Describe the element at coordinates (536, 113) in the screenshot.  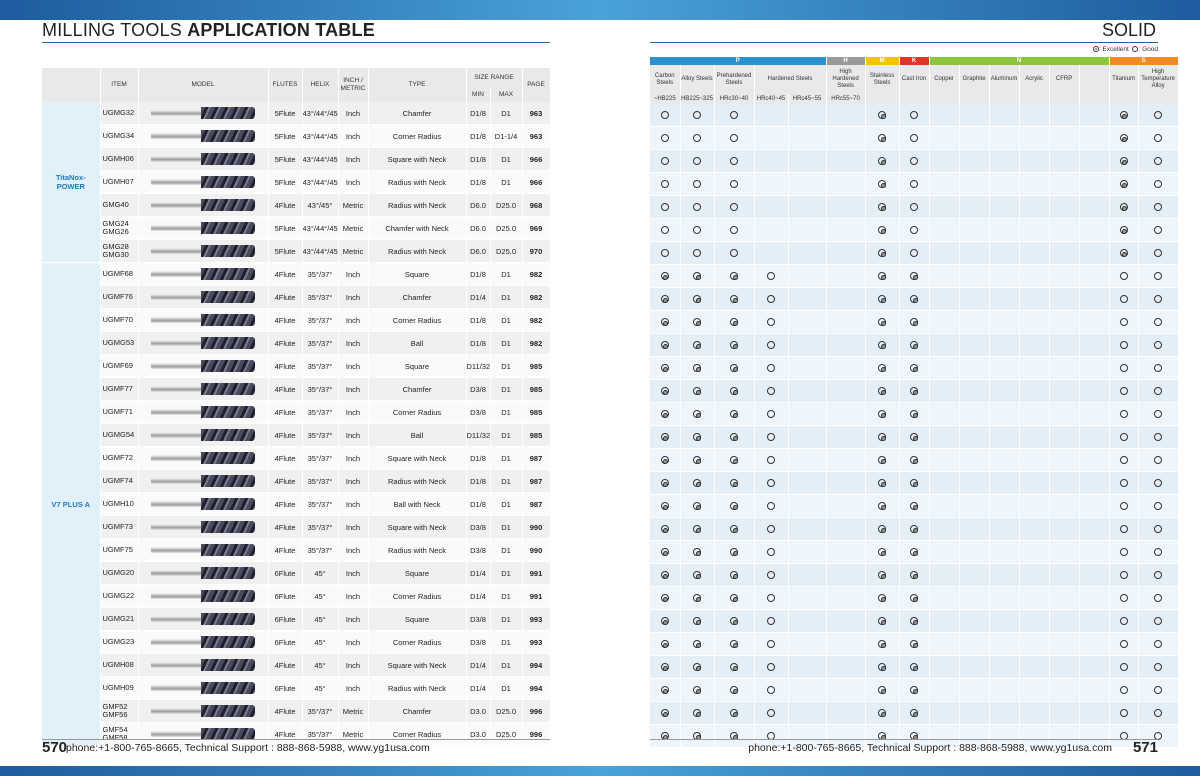
I see `page-reference: 963` at that location.